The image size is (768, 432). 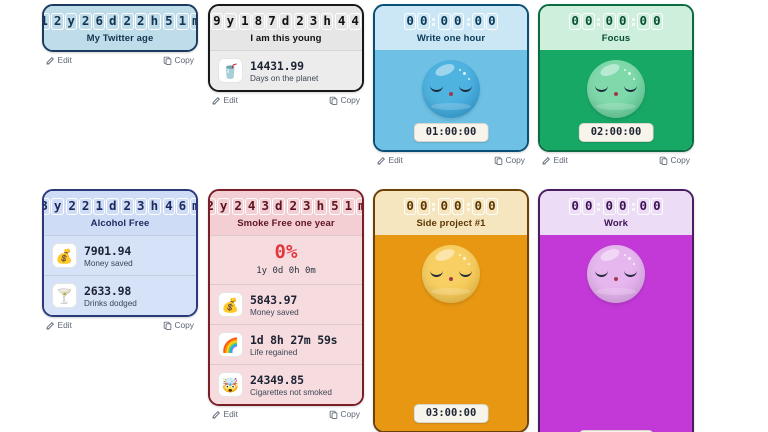 I want to click on copy-button-write-one-hour: Copy, so click(x=509, y=160).